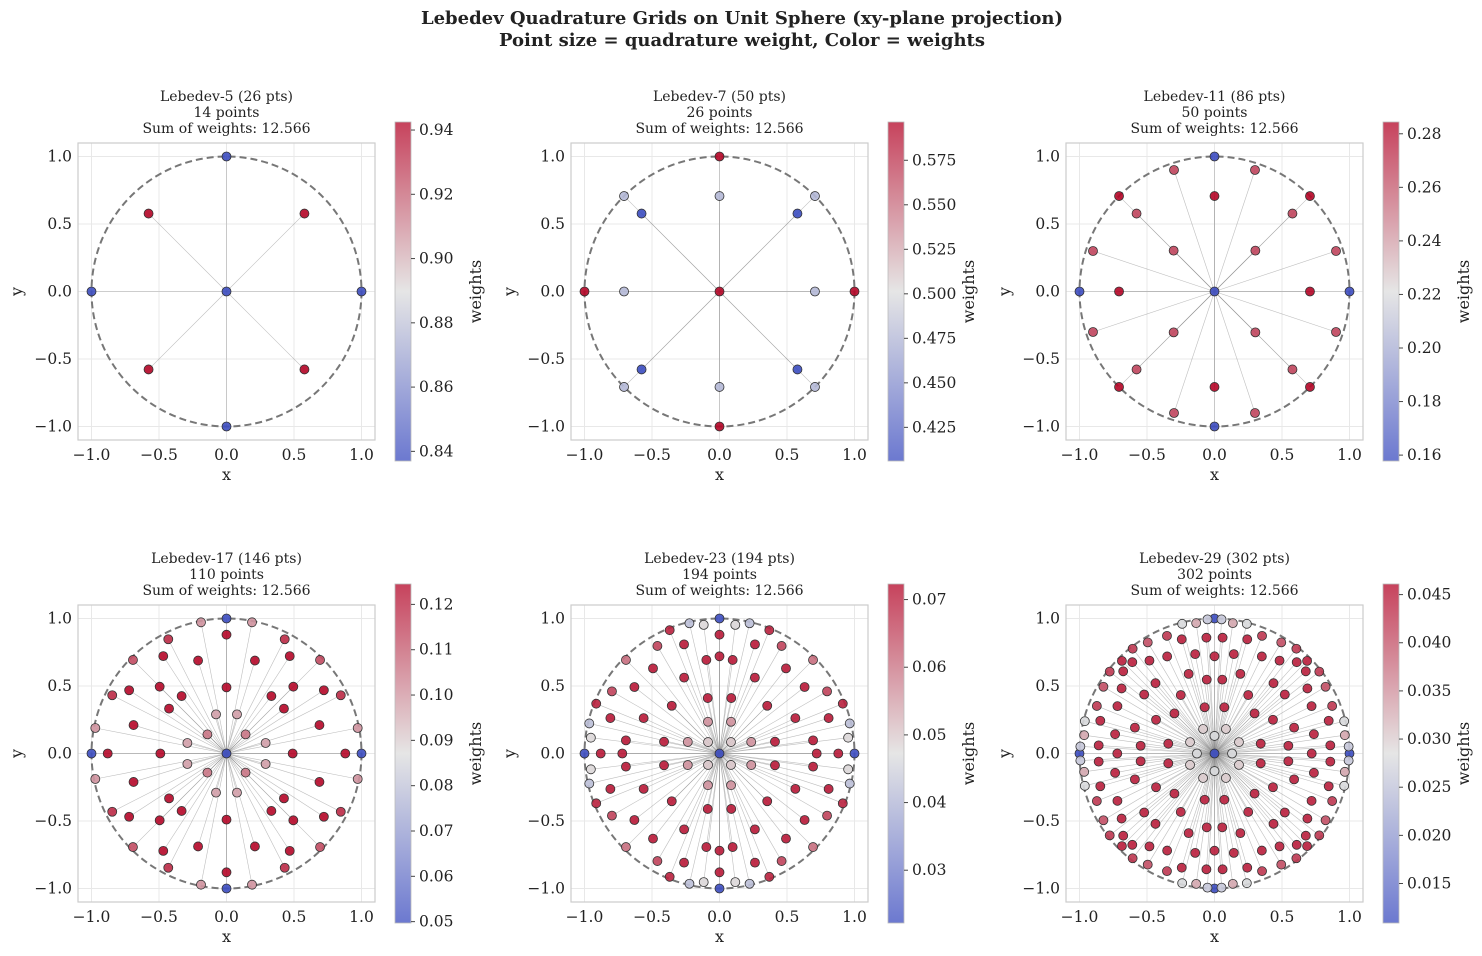  What do you see at coordinates (552, 157) in the screenshot?
I see `y-tick-label: 1.0` at bounding box center [552, 157].